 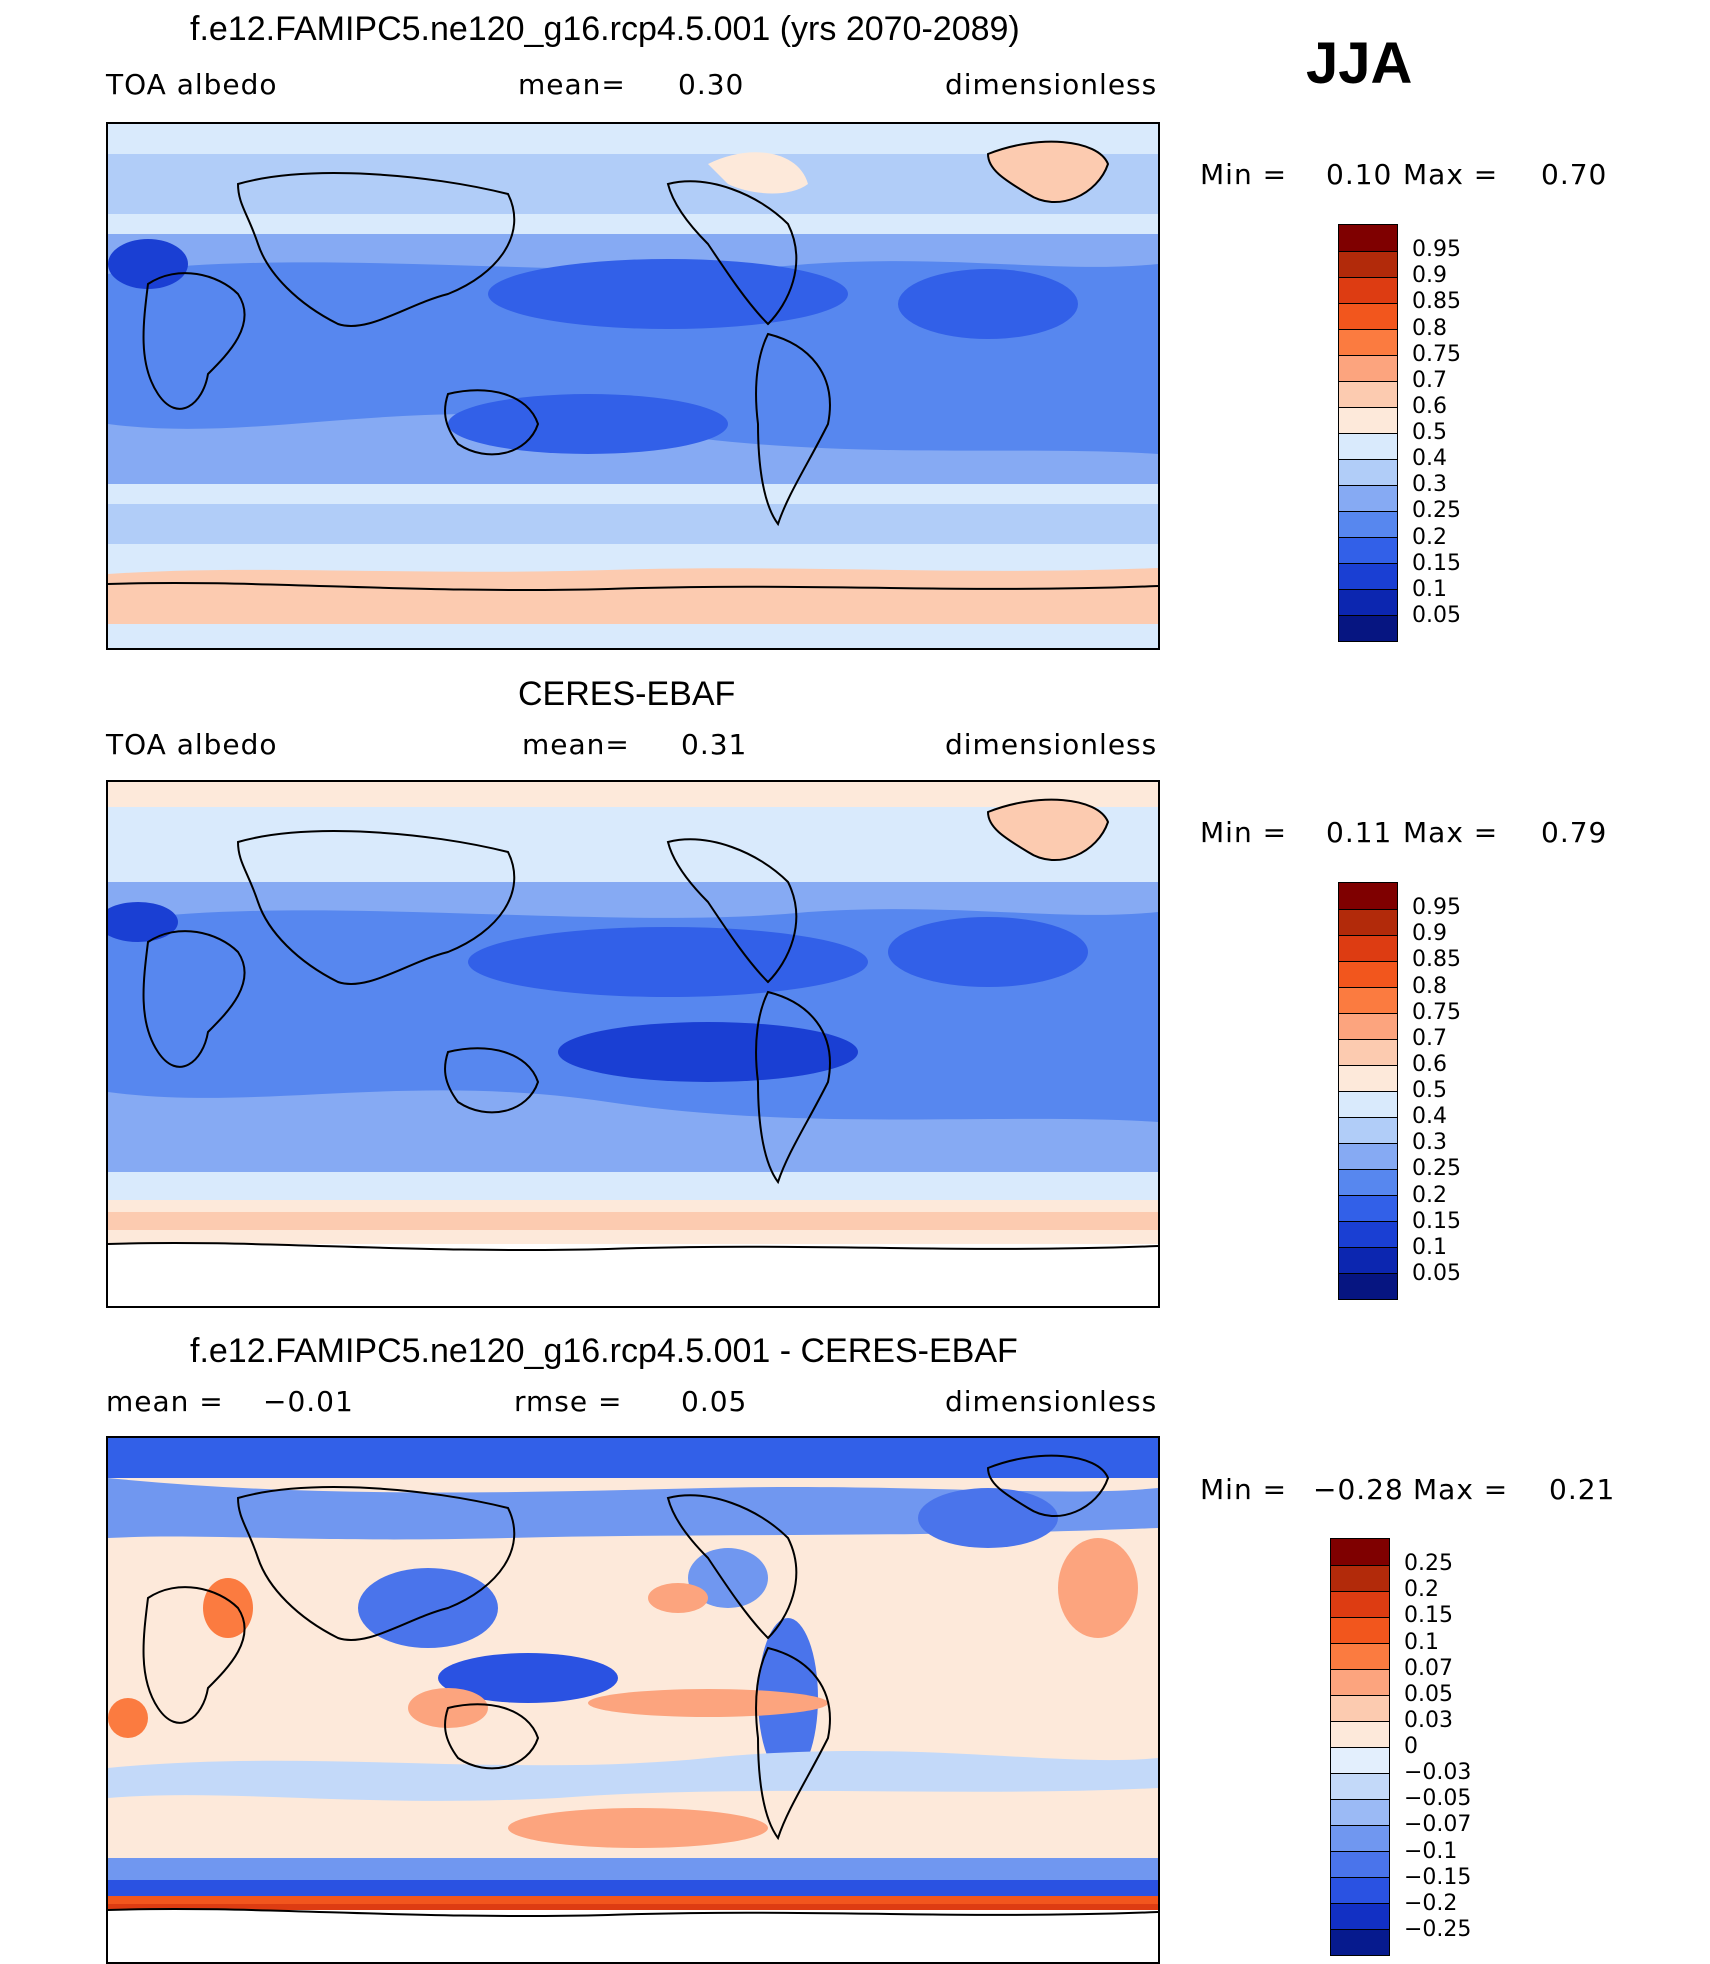 What do you see at coordinates (1451, 174) in the screenshot?
I see `panel1-max-label: Max =` at bounding box center [1451, 174].